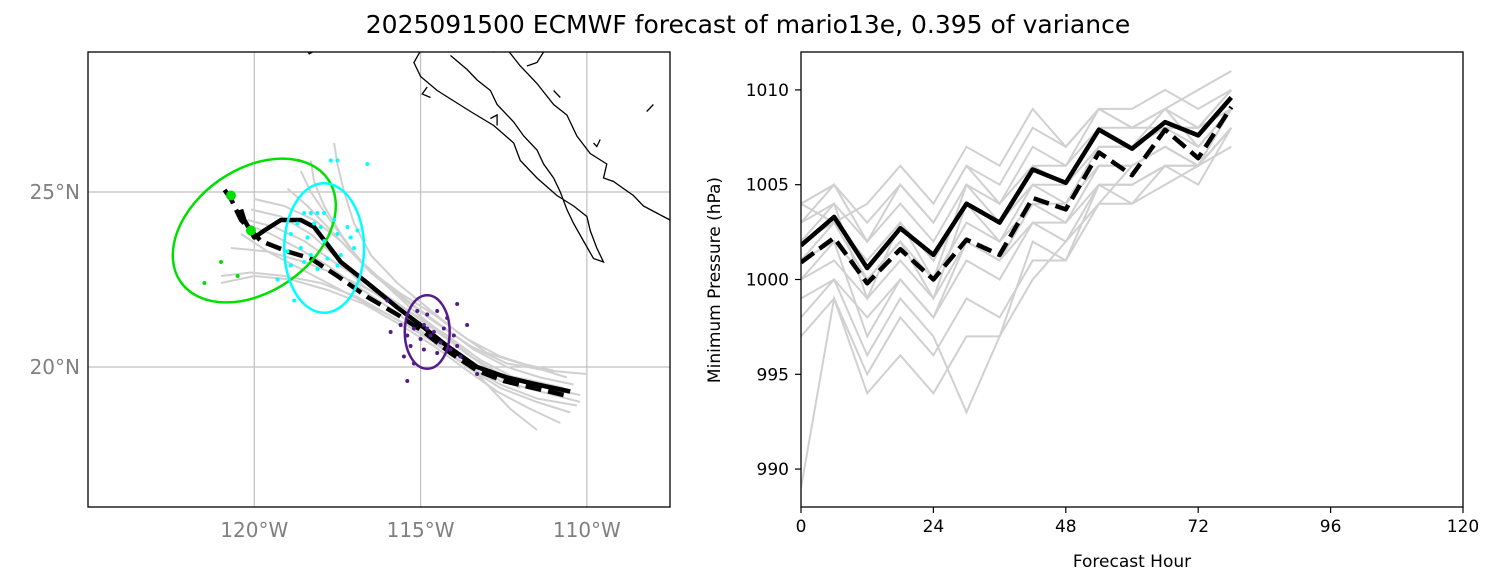 This screenshot has width=1496, height=586. Describe the element at coordinates (254, 530) in the screenshot. I see `map-x-tick-label: 120°W` at that location.